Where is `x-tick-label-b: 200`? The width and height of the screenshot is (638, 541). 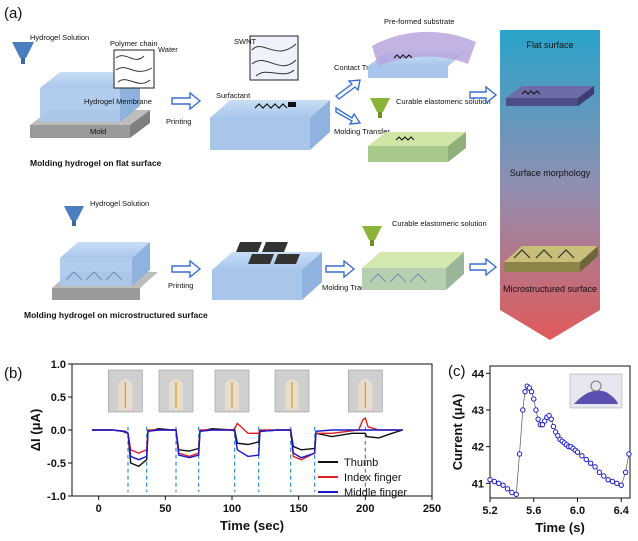 x-tick-label-b: 200 is located at coordinates (365, 509).